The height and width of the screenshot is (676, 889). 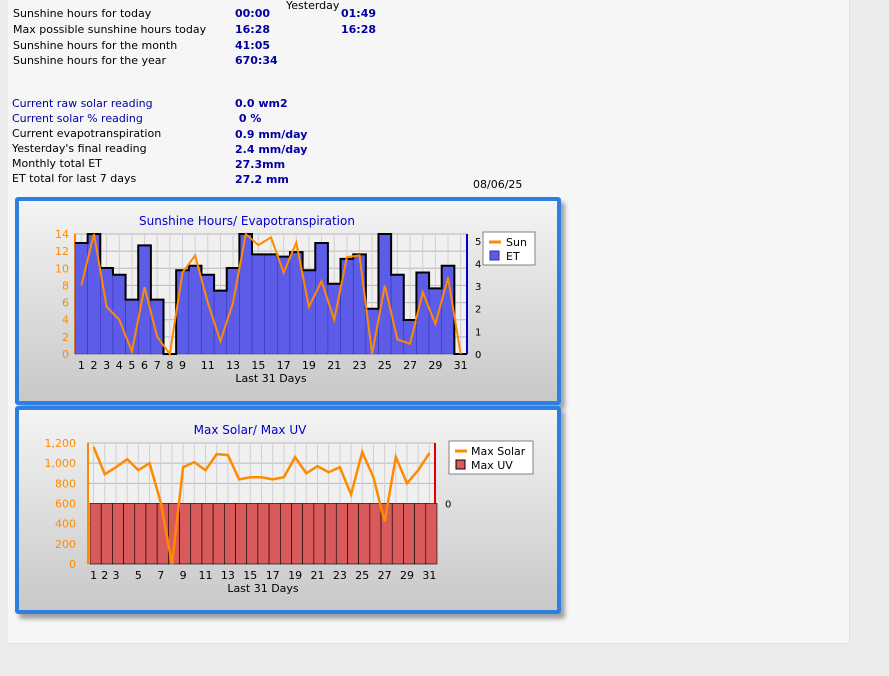 I want to click on chart1-legend-sun-label: Sun, so click(x=516, y=242).